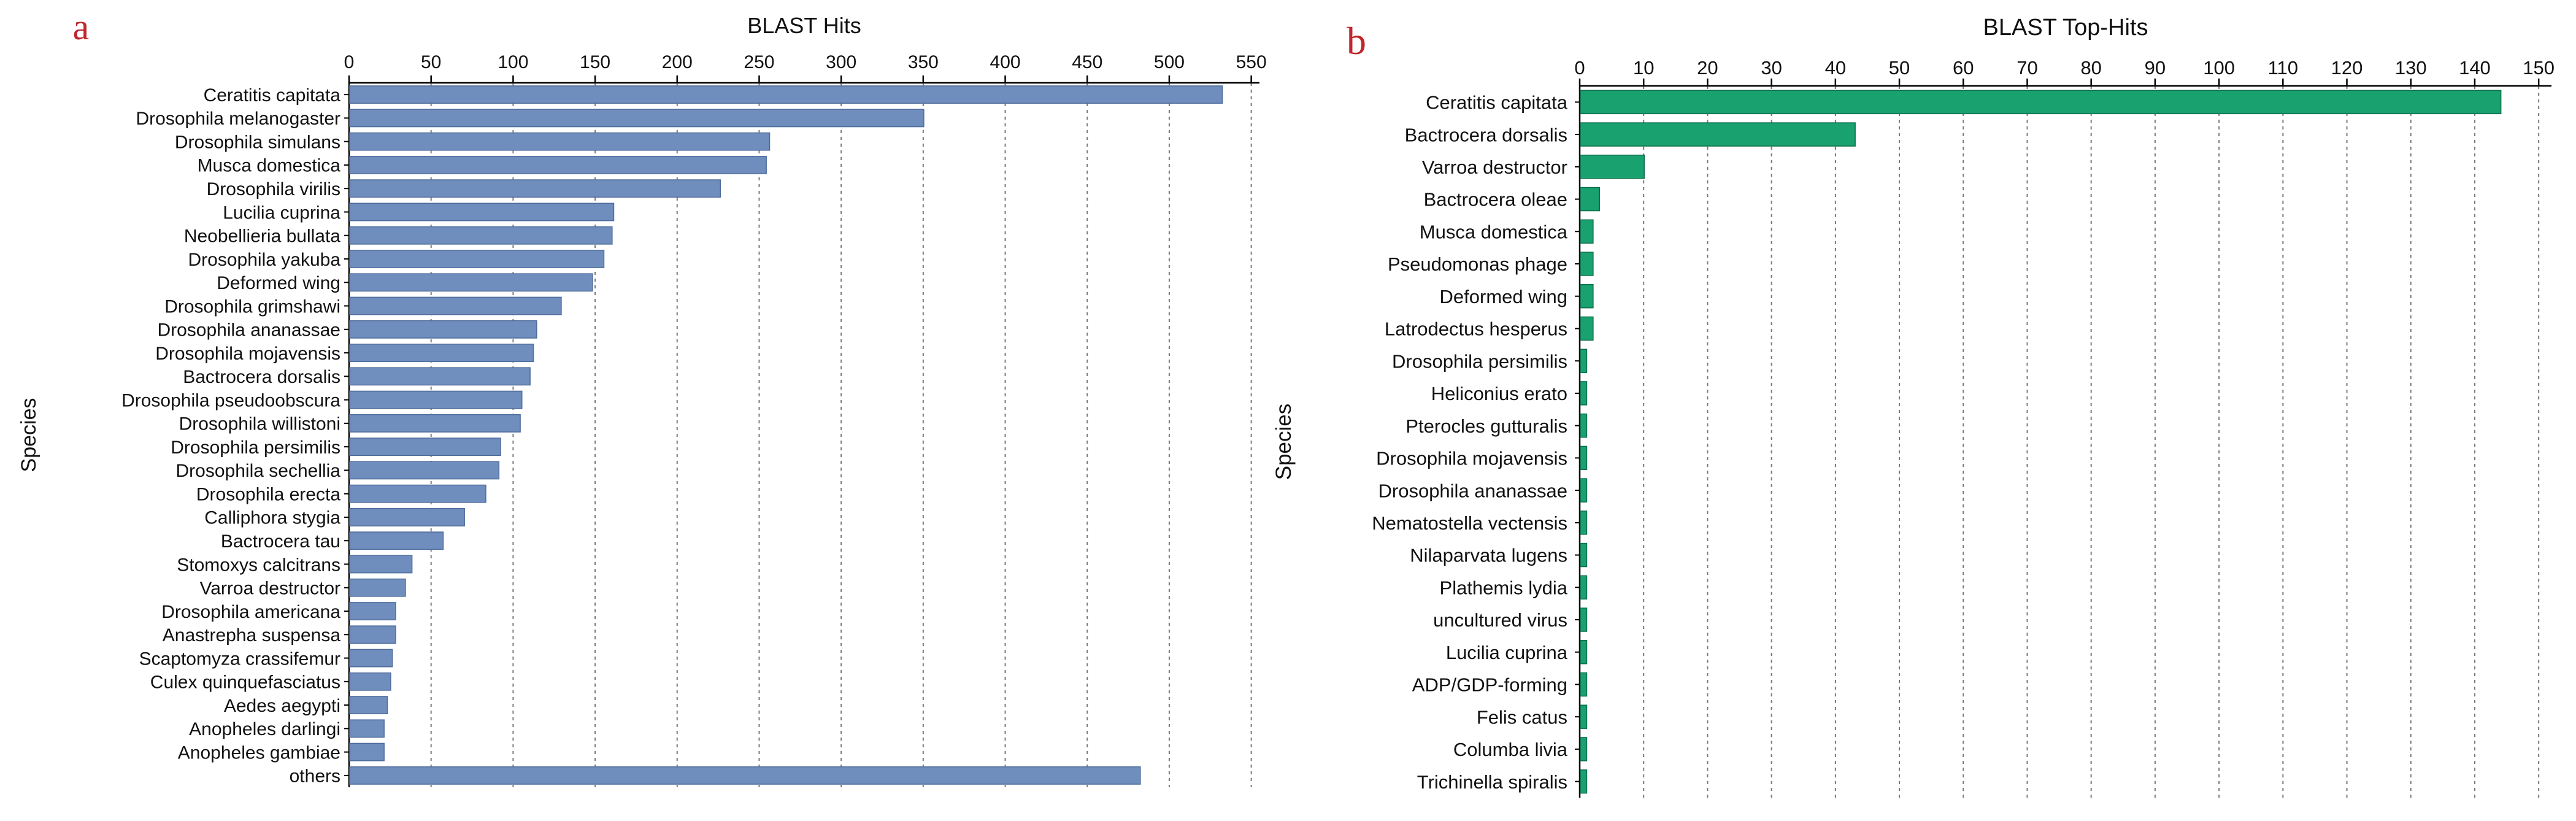 Image resolution: width=2576 pixels, height=821 pixels. What do you see at coordinates (1005, 62) in the screenshot?
I see `x-tick-label: 400` at bounding box center [1005, 62].